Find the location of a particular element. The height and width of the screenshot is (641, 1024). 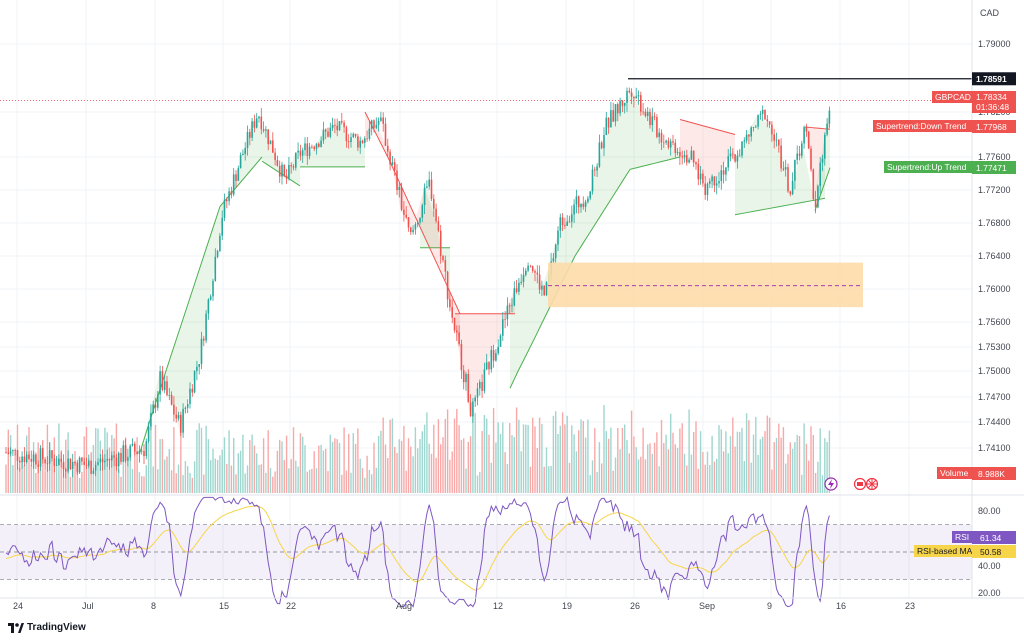

svg-text: 1.78334 is located at coordinates (991, 97).